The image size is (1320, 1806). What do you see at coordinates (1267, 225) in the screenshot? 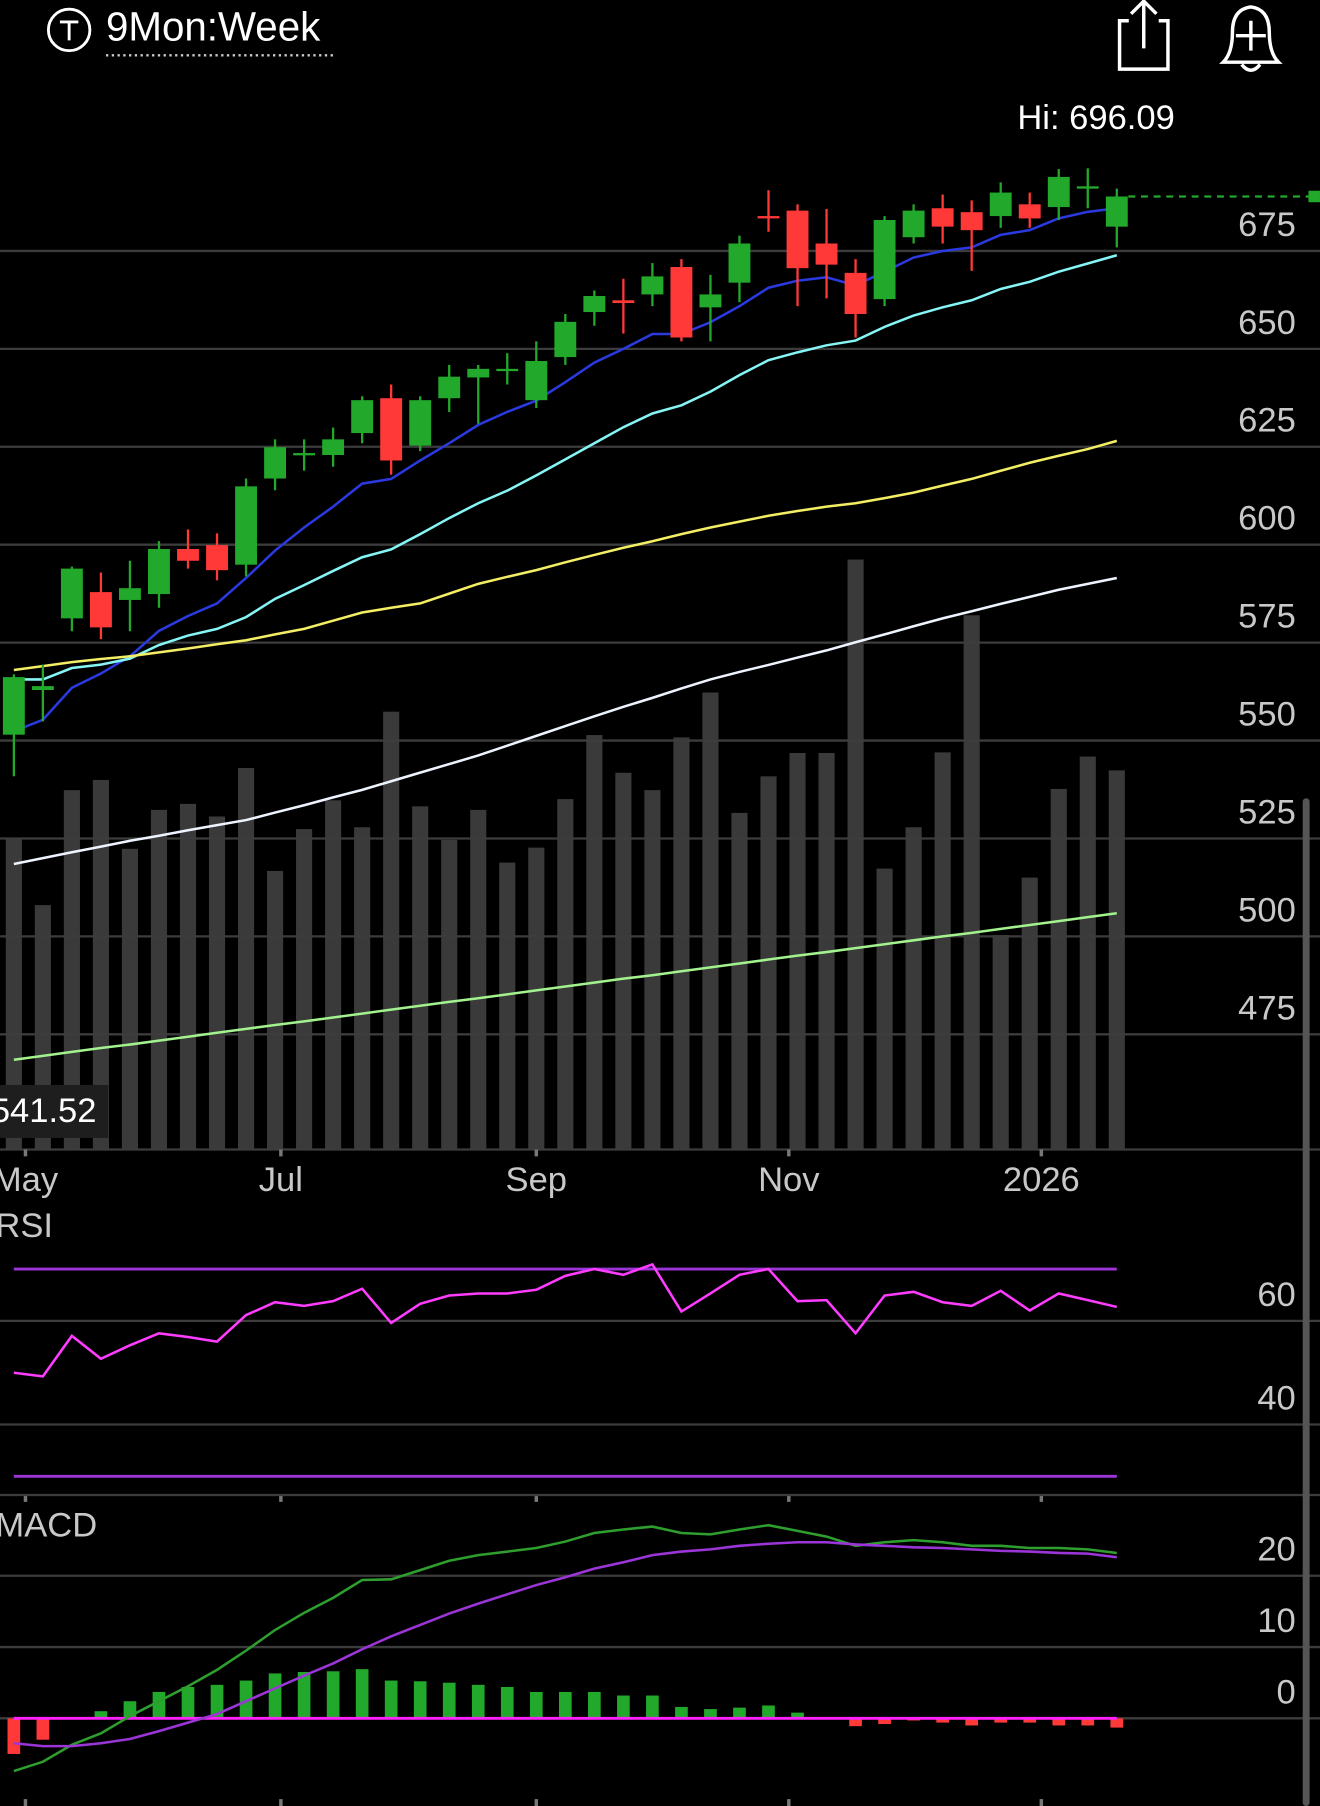
I see `y-tick-label: 675` at bounding box center [1267, 225].